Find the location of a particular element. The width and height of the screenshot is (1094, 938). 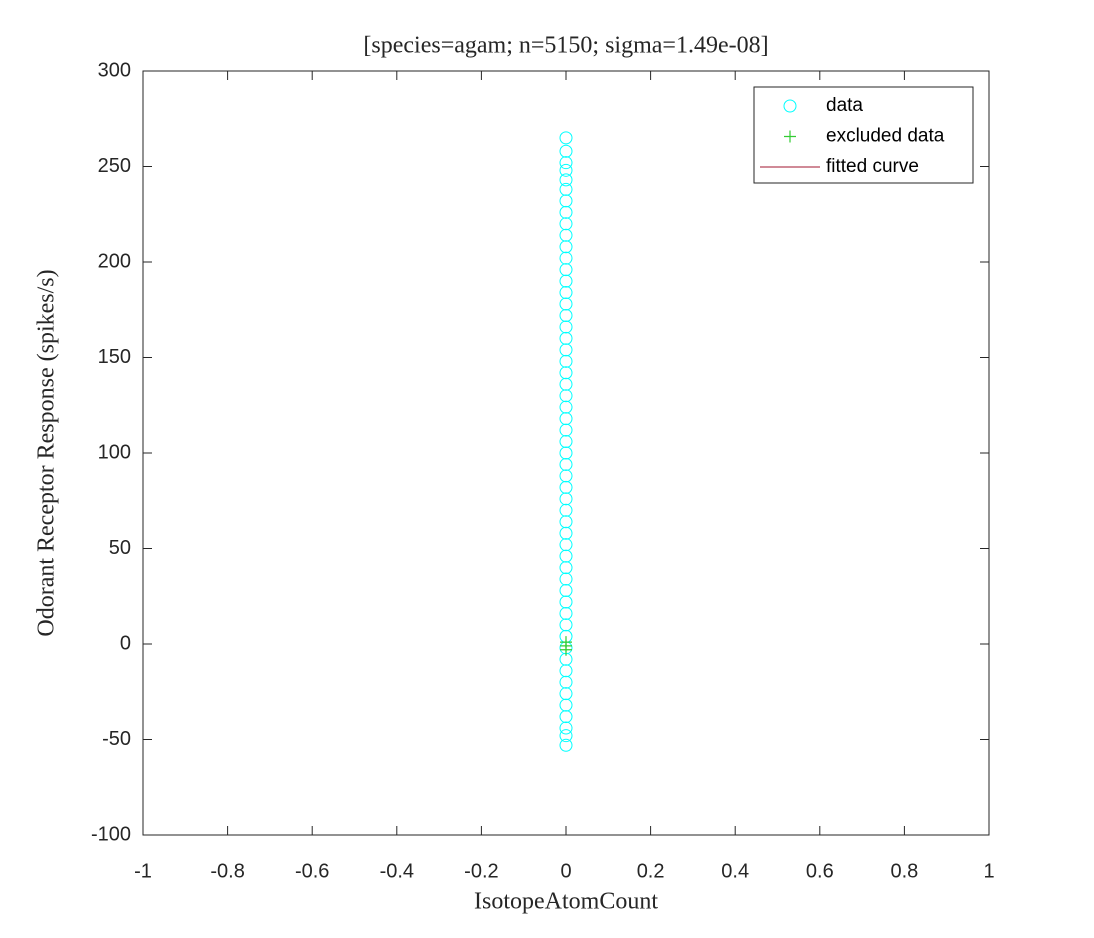

x-tick-label: -1 is located at coordinates (143, 871).